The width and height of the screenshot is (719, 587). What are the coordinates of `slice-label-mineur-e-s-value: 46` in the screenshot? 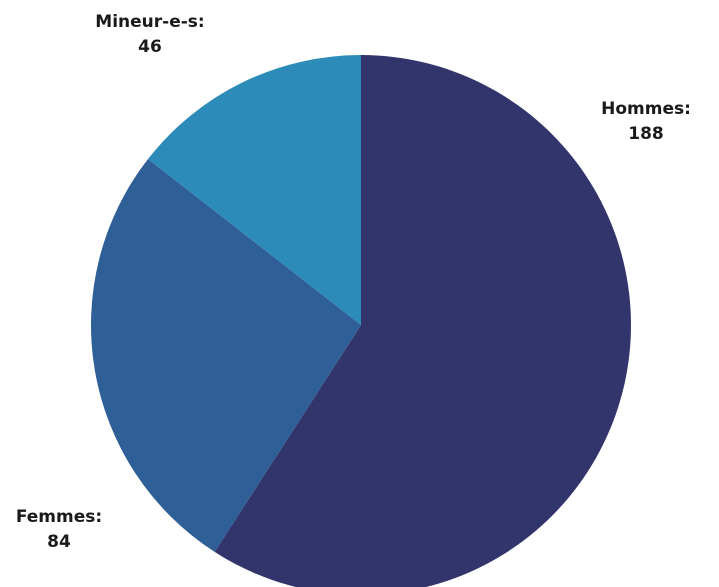 It's located at (150, 47).